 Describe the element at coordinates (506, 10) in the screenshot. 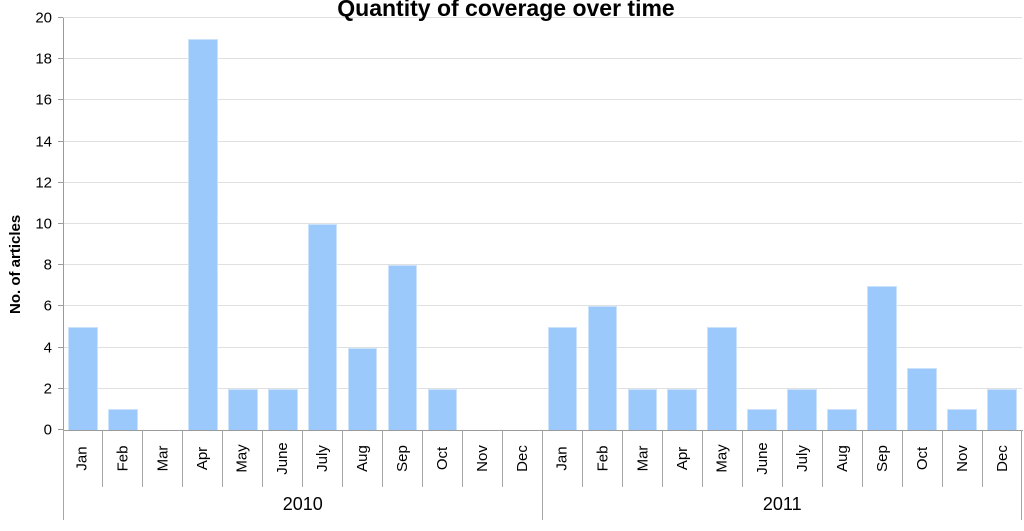

I see `chart-title: Quantity of coverage over time` at that location.